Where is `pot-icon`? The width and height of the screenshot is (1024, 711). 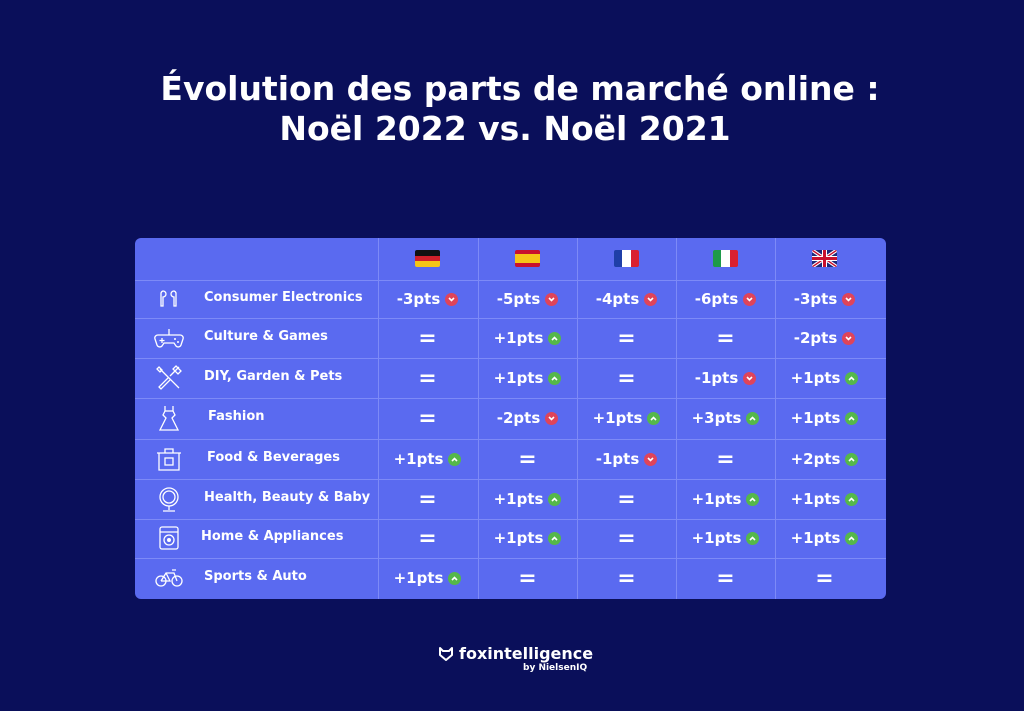
pot-icon is located at coordinates (169, 459).